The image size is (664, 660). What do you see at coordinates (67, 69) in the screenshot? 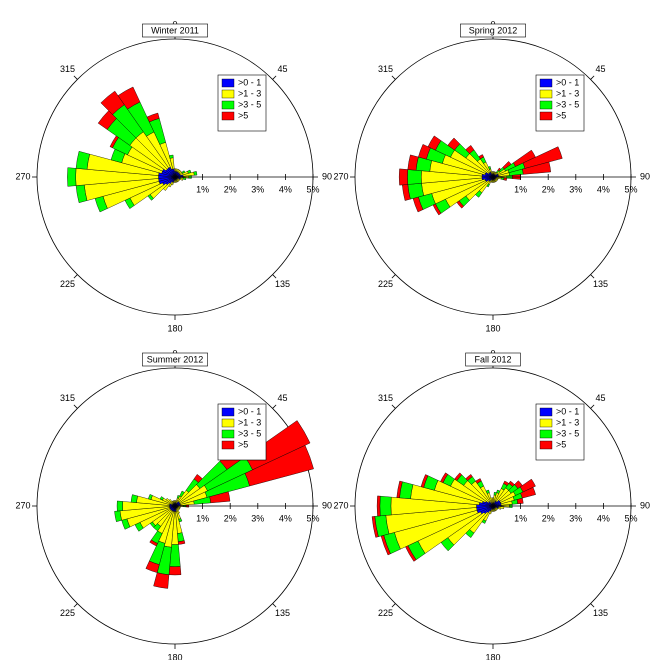
I see `direction-label: 315` at bounding box center [67, 69].